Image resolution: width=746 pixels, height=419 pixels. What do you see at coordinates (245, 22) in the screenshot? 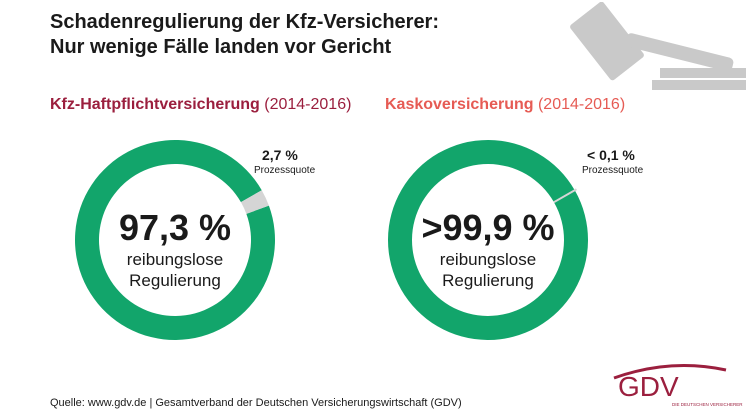
I see `title-line-1: Schadenregulierung der Kfz-Versicherer:` at bounding box center [245, 22].